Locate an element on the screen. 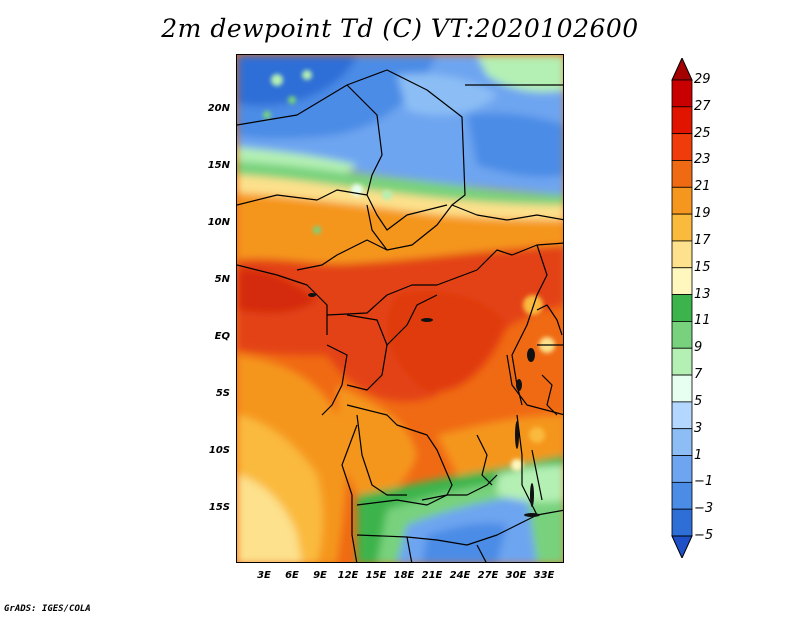  lat-label-5s: 5S is located at coordinates (222, 393).